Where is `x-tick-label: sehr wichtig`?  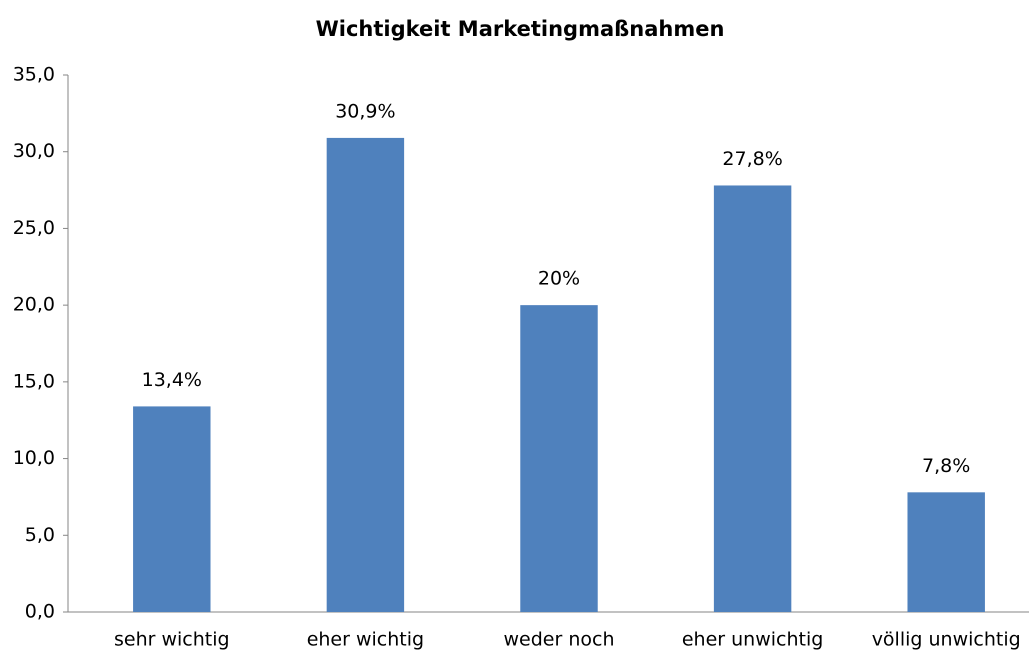
x-tick-label: sehr wichtig is located at coordinates (172, 640).